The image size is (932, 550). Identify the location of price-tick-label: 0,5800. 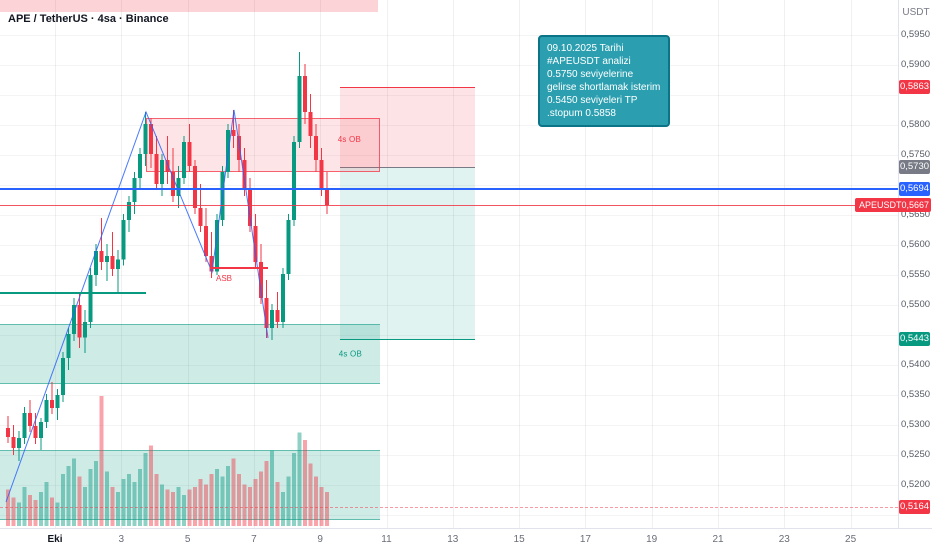
(915, 124).